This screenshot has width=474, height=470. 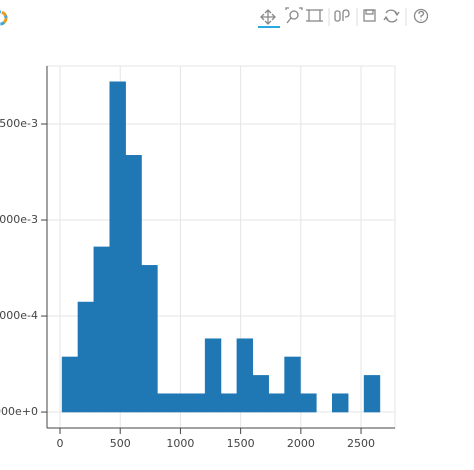 What do you see at coordinates (241, 443) in the screenshot?
I see `x-tick-label: 1500` at bounding box center [241, 443].